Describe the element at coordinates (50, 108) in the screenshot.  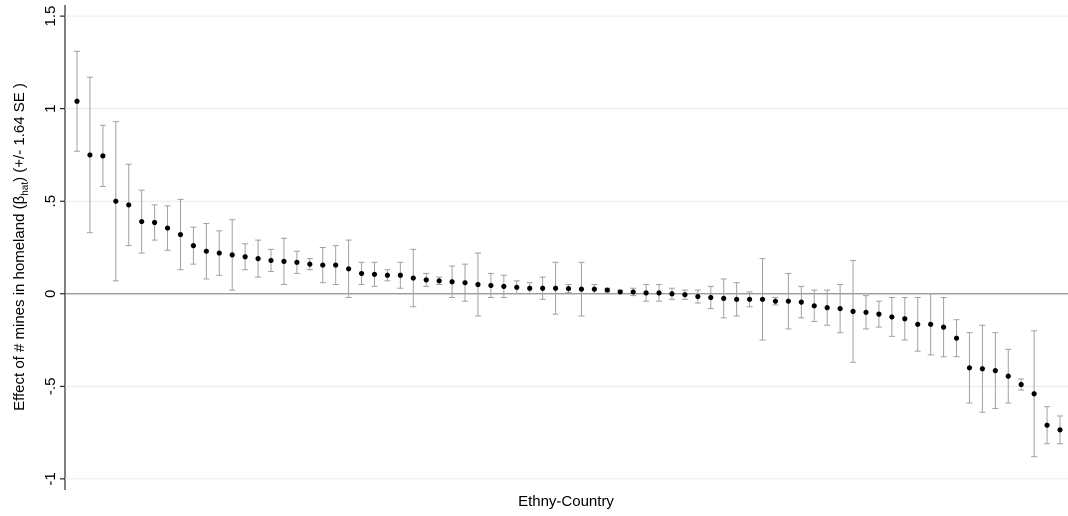
I see `y-tick-label: 1` at that location.